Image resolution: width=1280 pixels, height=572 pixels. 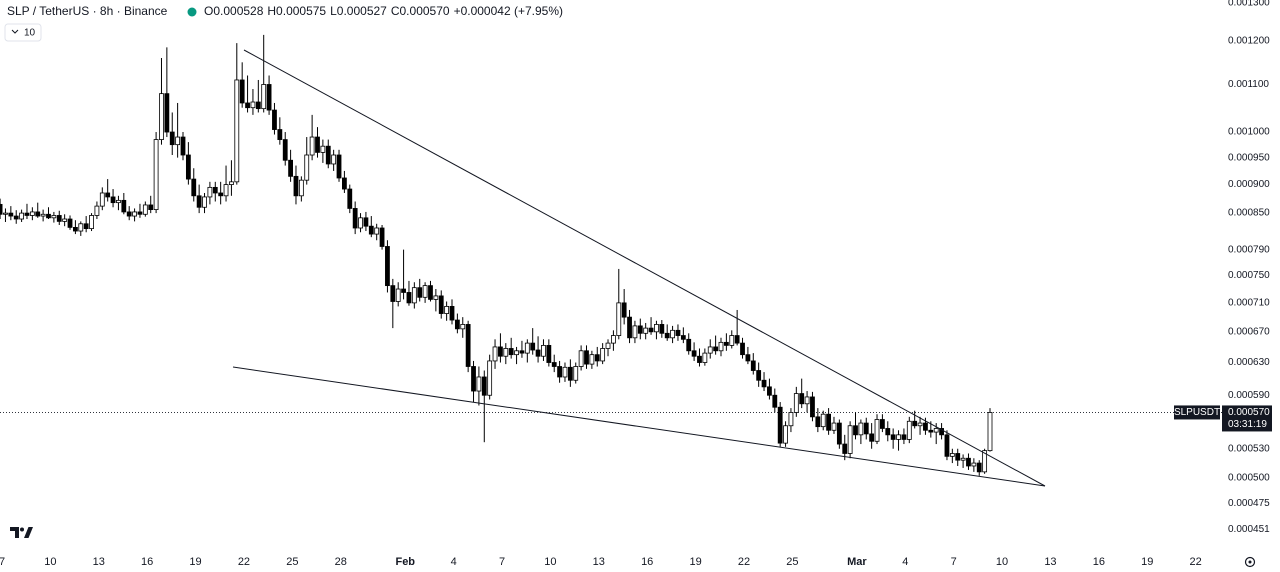 I want to click on x-tick-label: 19, so click(x=195, y=562).